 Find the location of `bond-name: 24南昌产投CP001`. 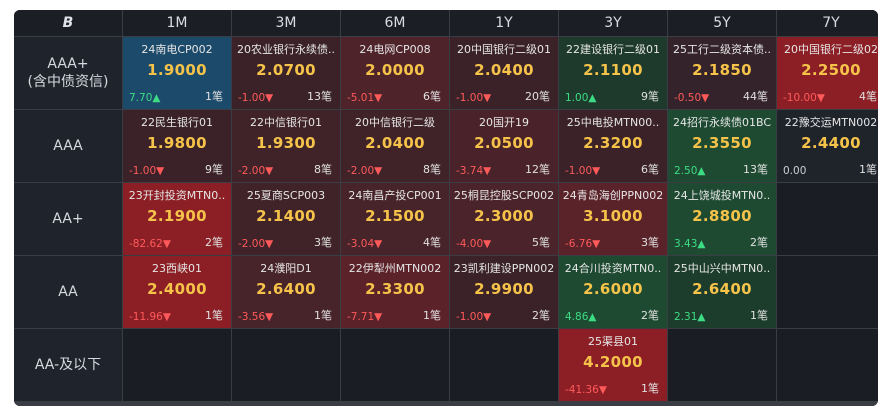

bond-name: 24南昌产投CP001 is located at coordinates (395, 195).